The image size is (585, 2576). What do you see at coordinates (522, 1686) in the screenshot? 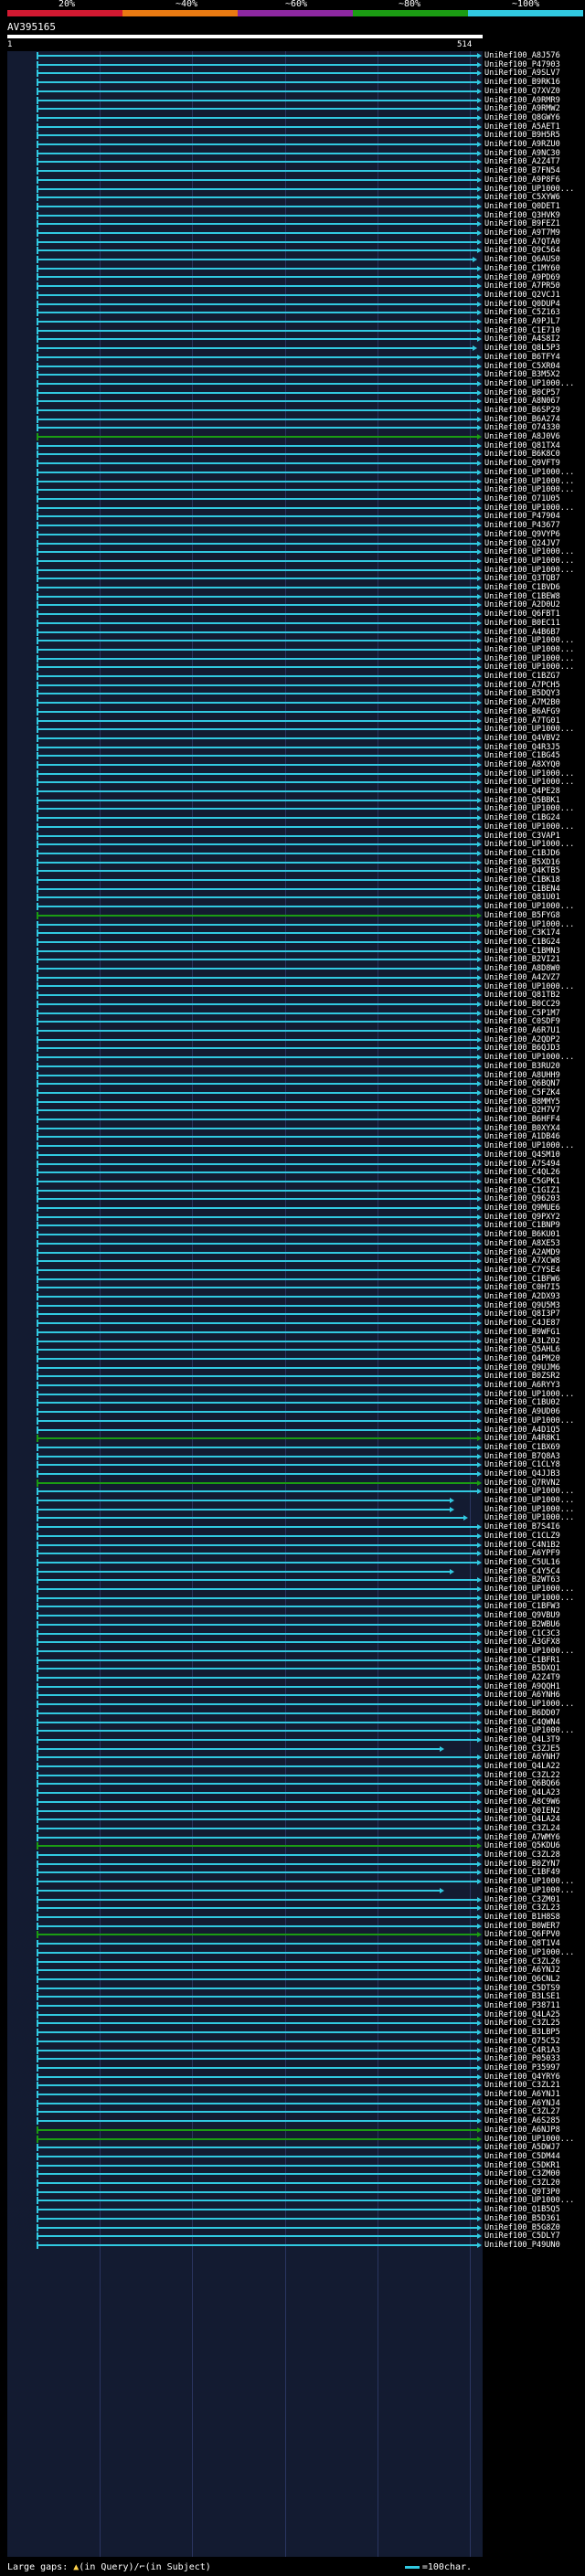
I see `hit-label: UniRef100_A9QQH1` at bounding box center [522, 1686].